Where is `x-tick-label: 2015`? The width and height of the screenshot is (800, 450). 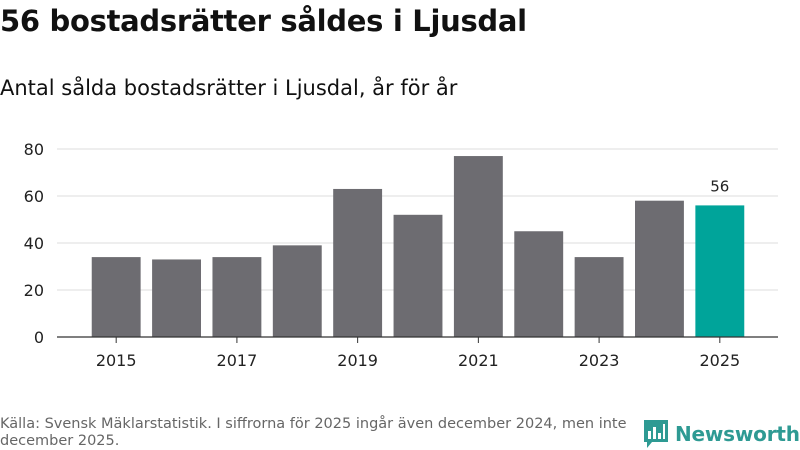 x-tick-label: 2015 is located at coordinates (116, 360).